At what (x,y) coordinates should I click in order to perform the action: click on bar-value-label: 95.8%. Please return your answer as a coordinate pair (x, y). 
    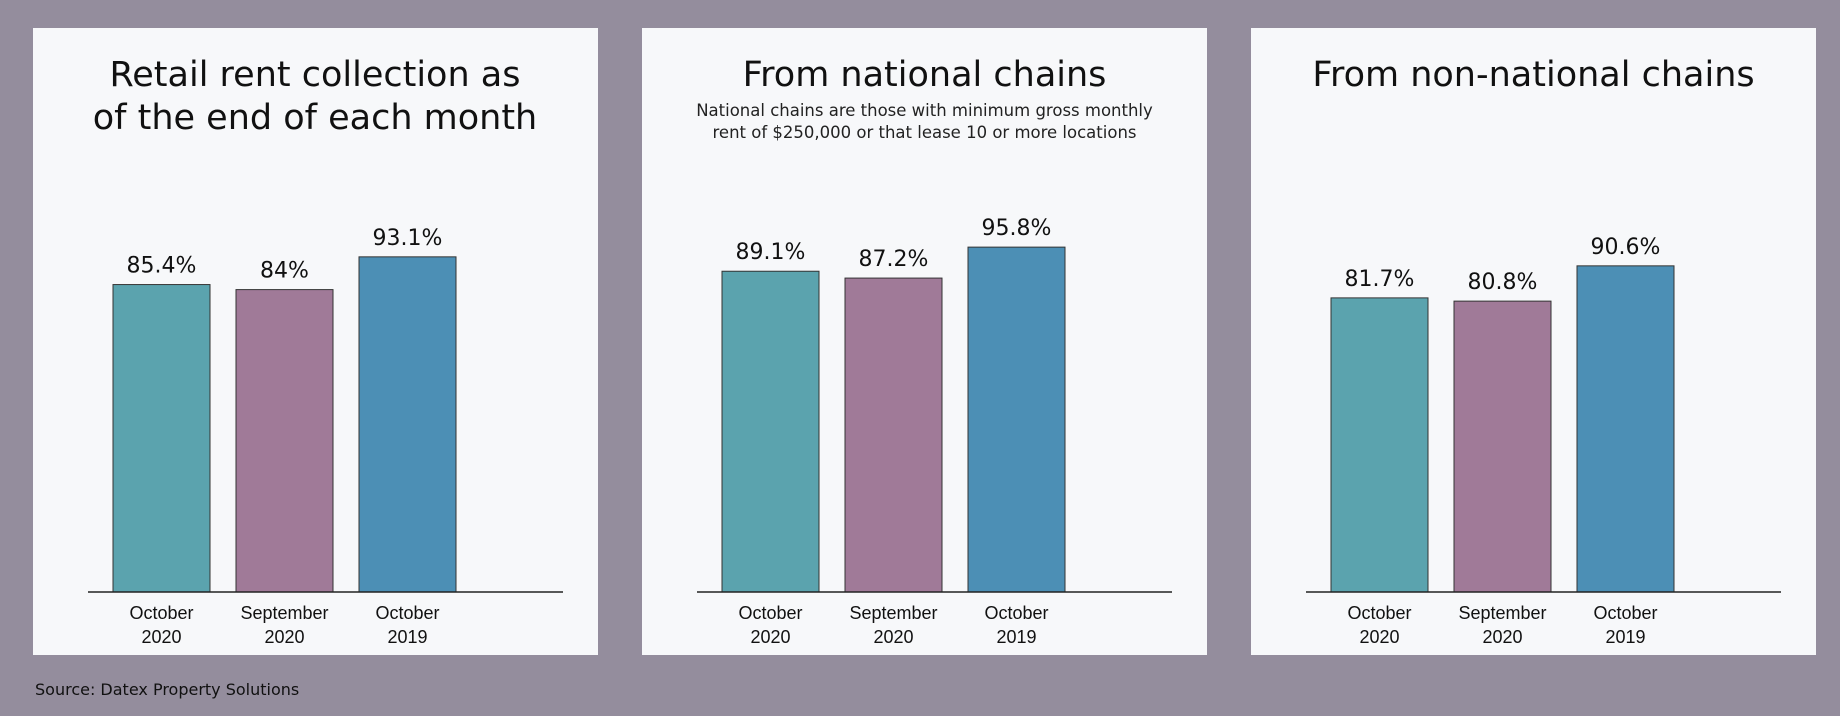
    Looking at the image, I should click on (1017, 228).